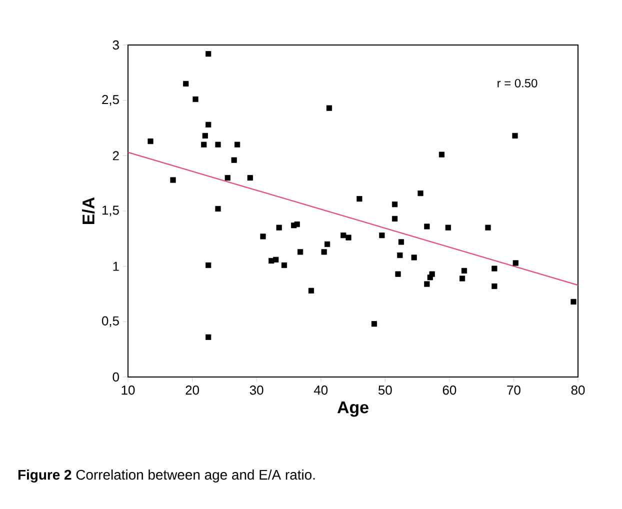  Describe the element at coordinates (128, 390) in the screenshot. I see `x-tick-label: 10` at that location.